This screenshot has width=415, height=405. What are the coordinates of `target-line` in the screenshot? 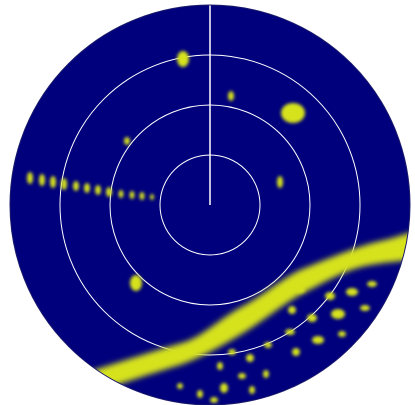 It's located at (90, 186).